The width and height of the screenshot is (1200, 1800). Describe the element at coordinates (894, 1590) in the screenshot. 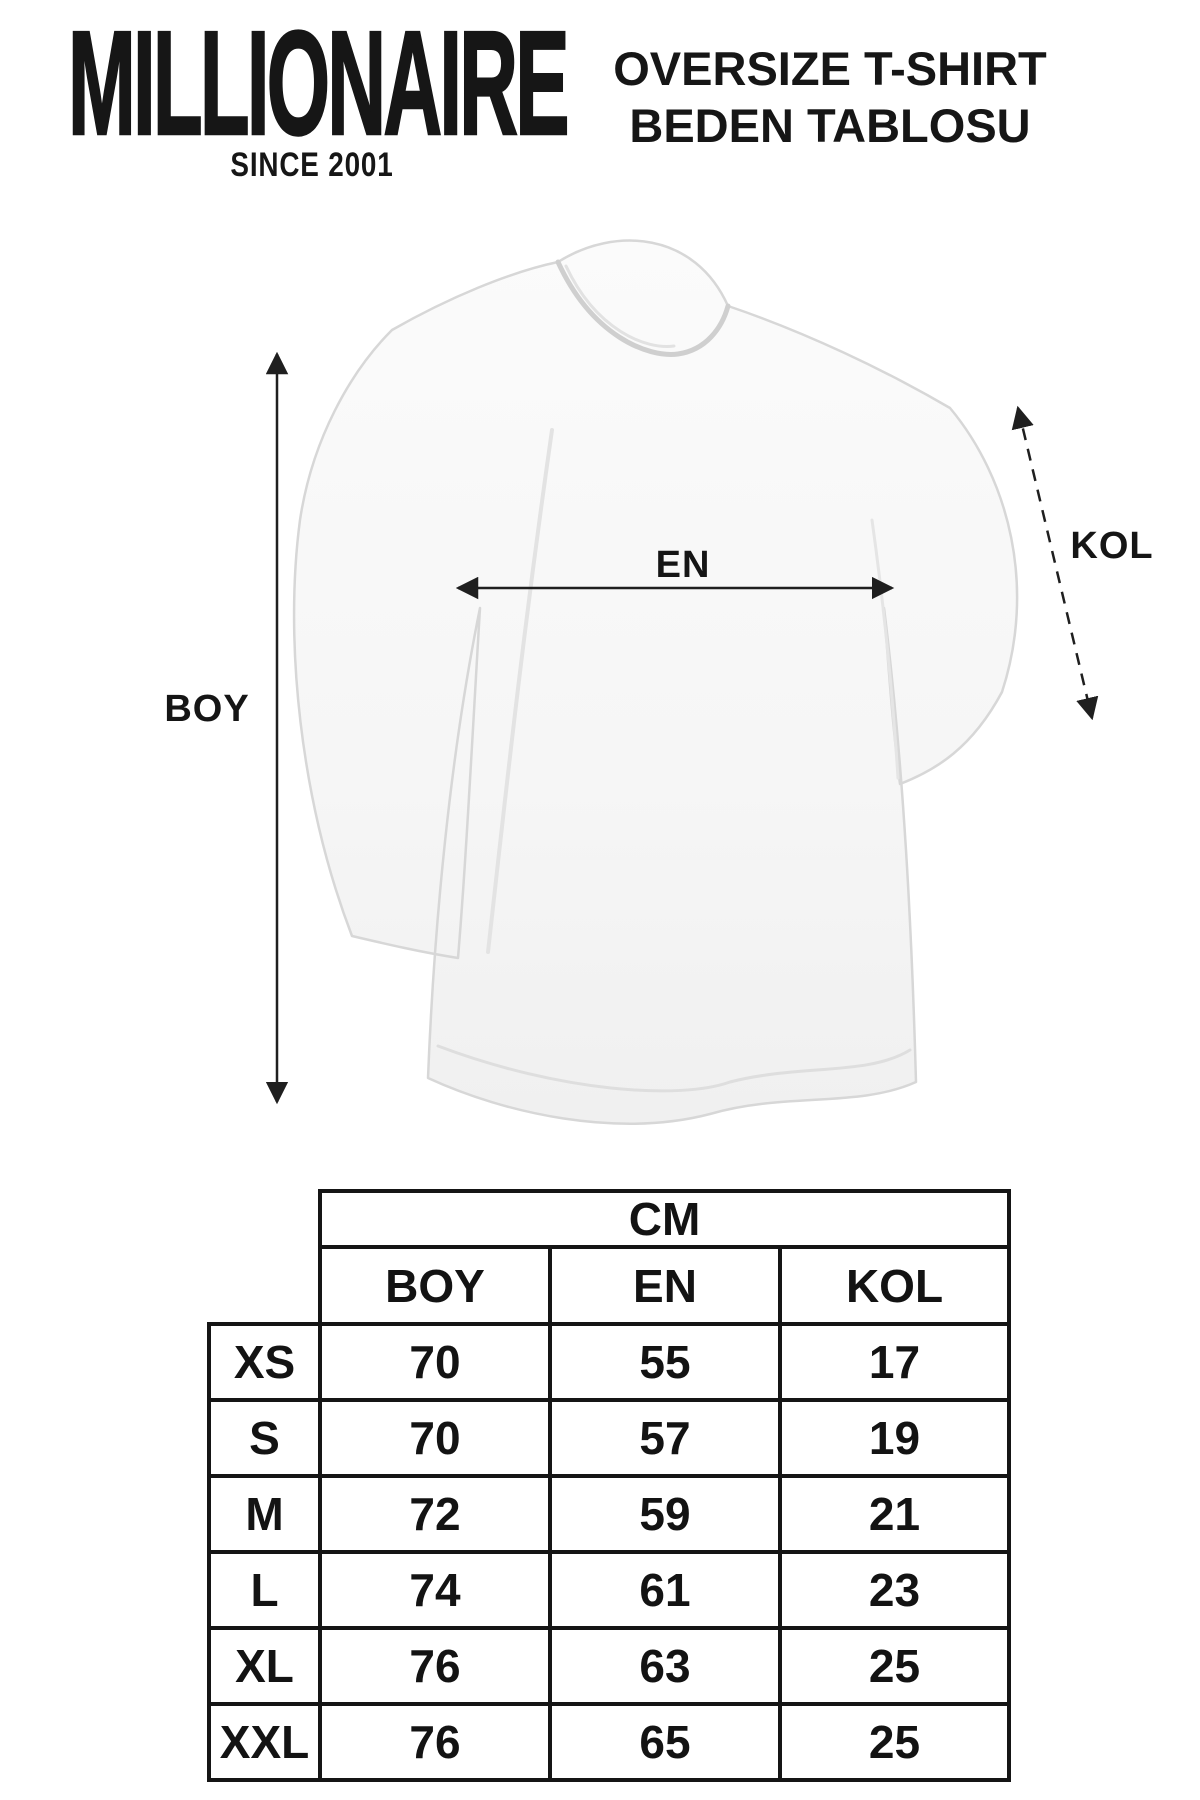

I see `kol-value: 23` at that location.